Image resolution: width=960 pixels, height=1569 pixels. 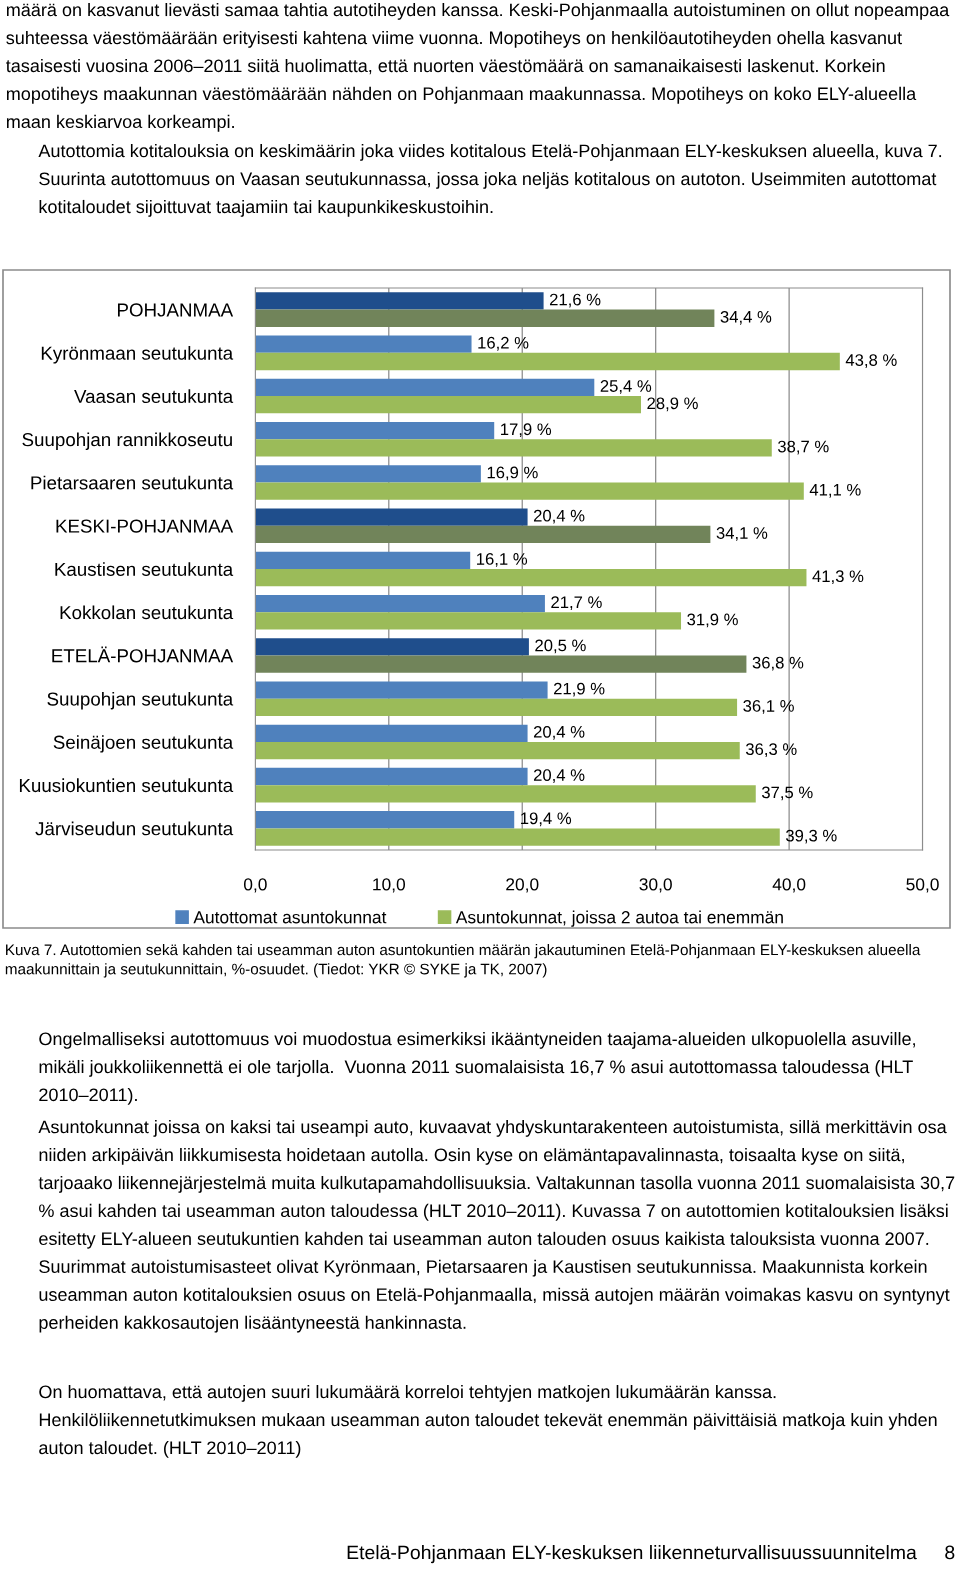 What do you see at coordinates (134, 828) in the screenshot?
I see `y-tick-label: Järviseudun seutukunta` at bounding box center [134, 828].